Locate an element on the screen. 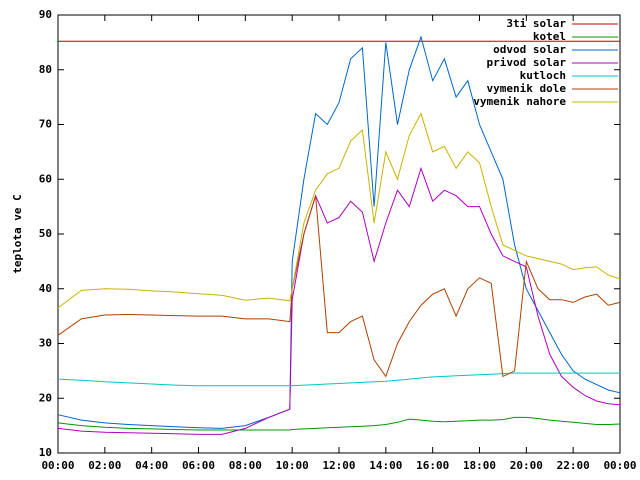 This screenshot has height=480, width=640. legend-label: odvod solar is located at coordinates (529, 49).